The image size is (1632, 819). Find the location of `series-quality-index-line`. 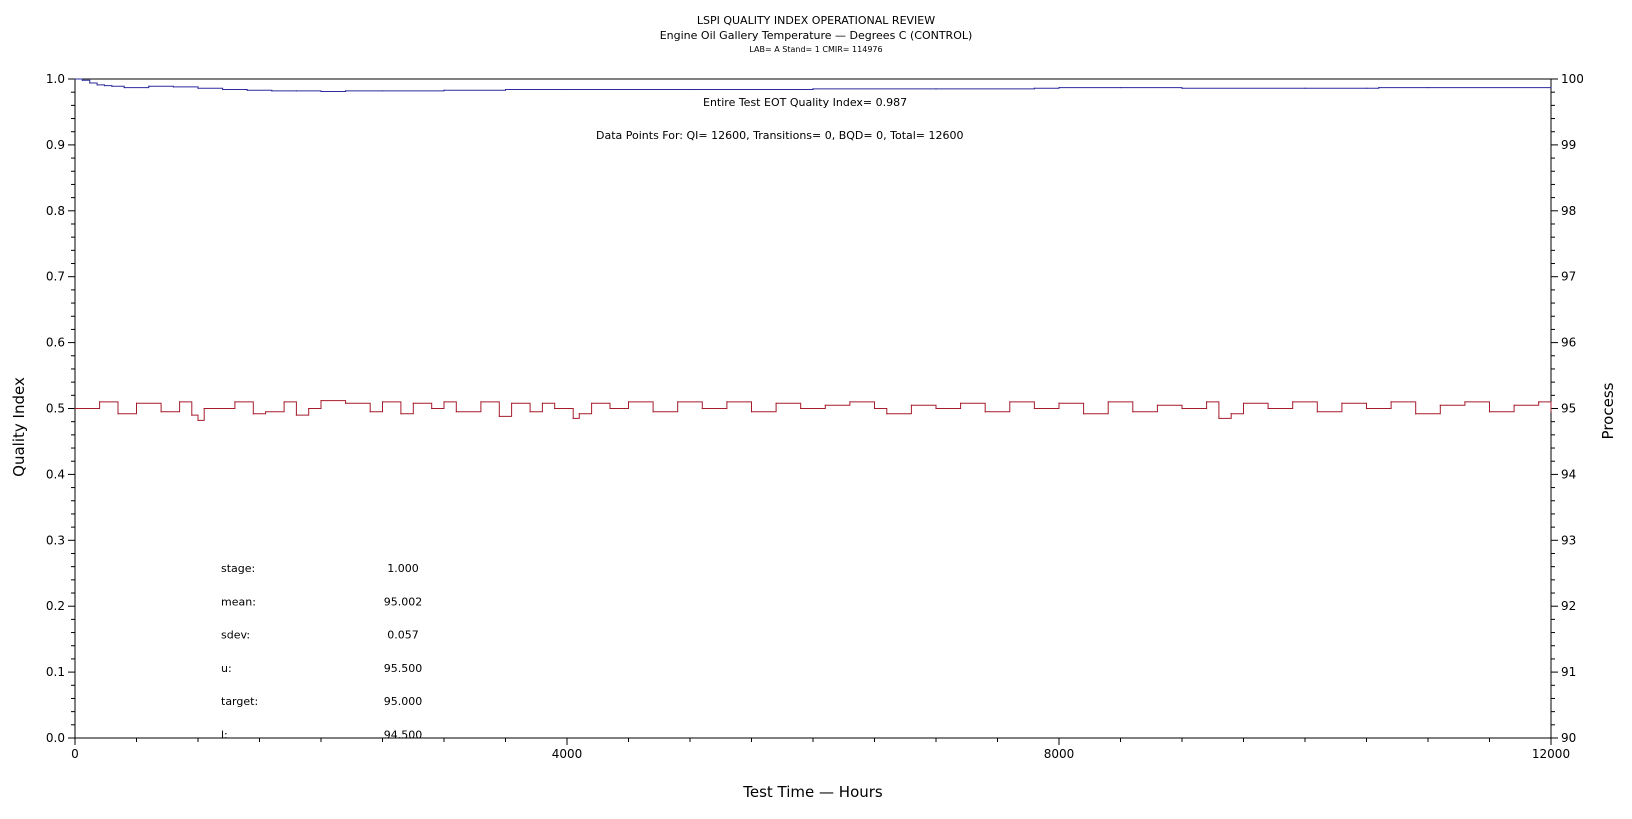

series-quality-index-line is located at coordinates (813, 85).